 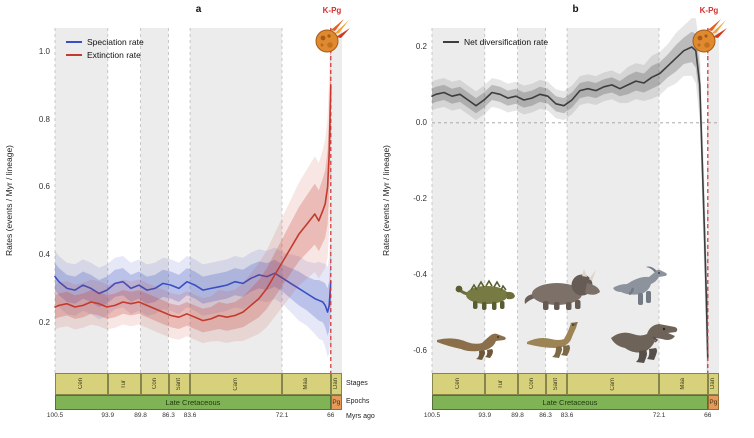 I want to click on panel-b-title: b, so click(x=575, y=9).